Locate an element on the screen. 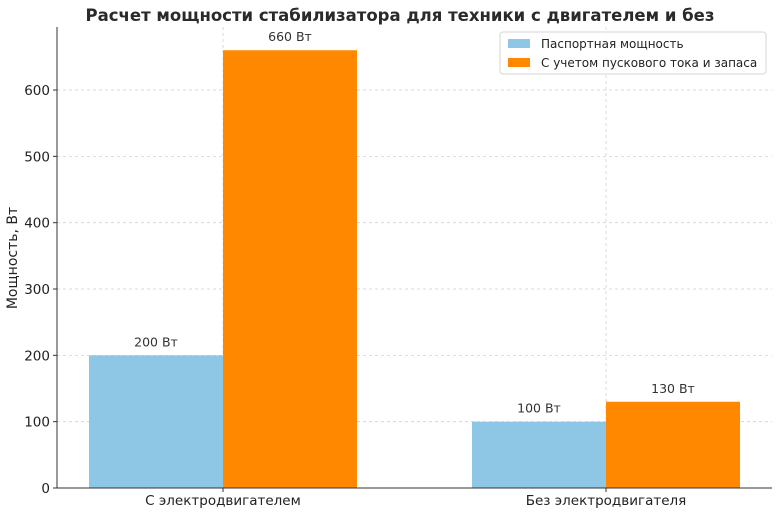 Image resolution: width=778 pixels, height=514 pixels. y-tick-label: 400 is located at coordinates (37, 224).